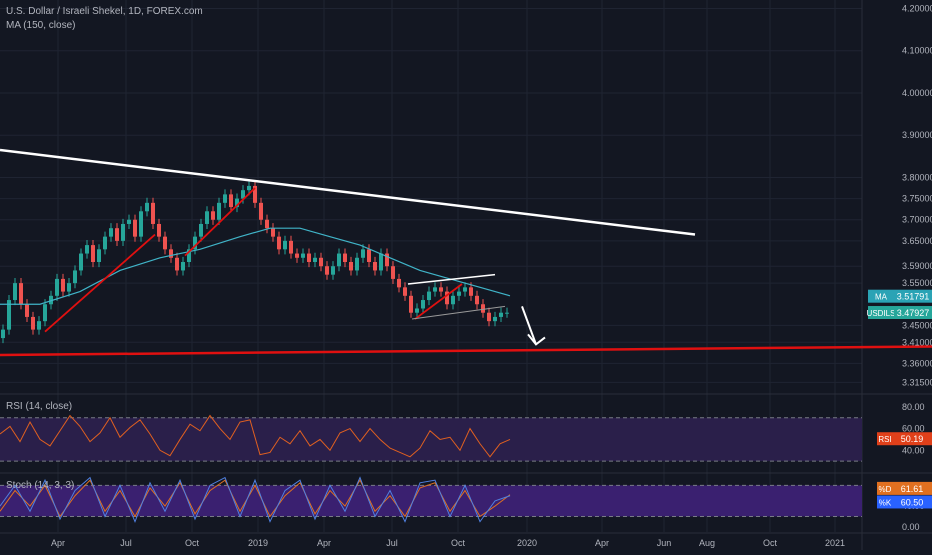 Image resolution: width=932 pixels, height=555 pixels. What do you see at coordinates (529, 325) in the screenshot?
I see `arrow-shaft` at bounding box center [529, 325].